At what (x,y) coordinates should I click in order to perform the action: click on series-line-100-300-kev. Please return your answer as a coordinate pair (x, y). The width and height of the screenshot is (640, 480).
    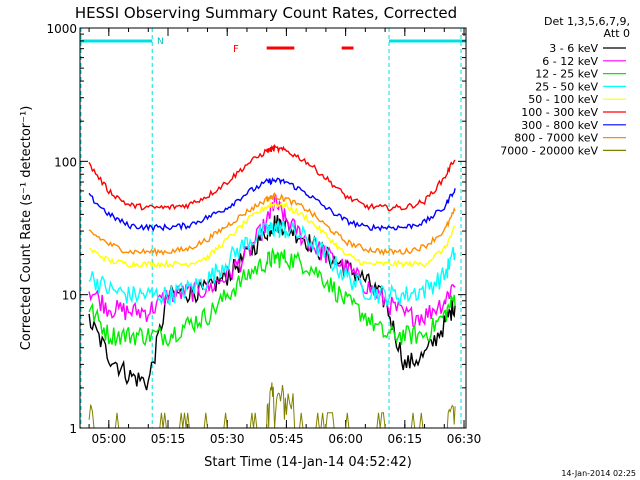
    Looking at the image, I should click on (272, 177).